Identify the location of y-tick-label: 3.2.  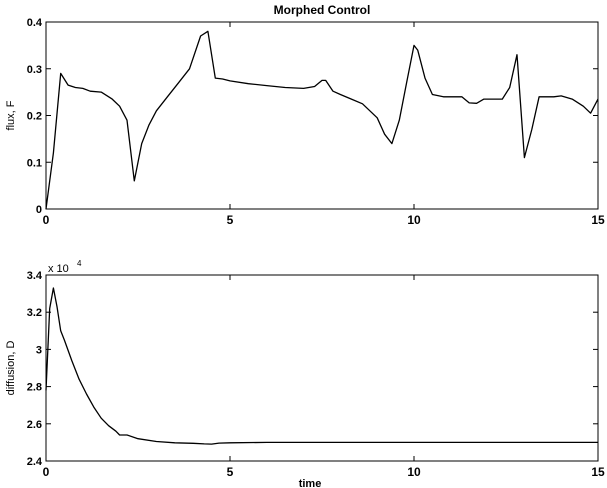
(34, 313).